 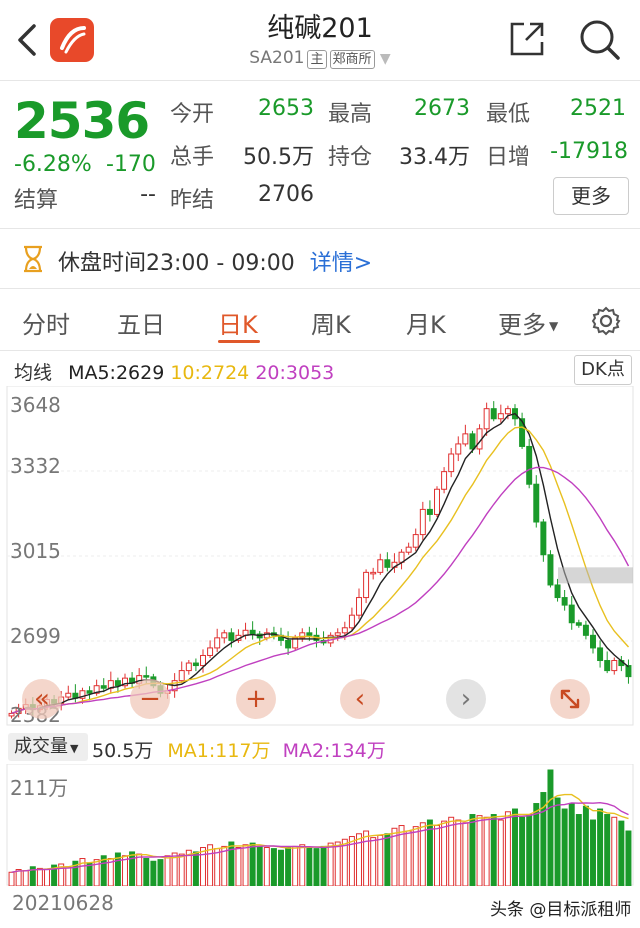 I want to click on tab-more: 更多 ▼, so click(x=528, y=322).